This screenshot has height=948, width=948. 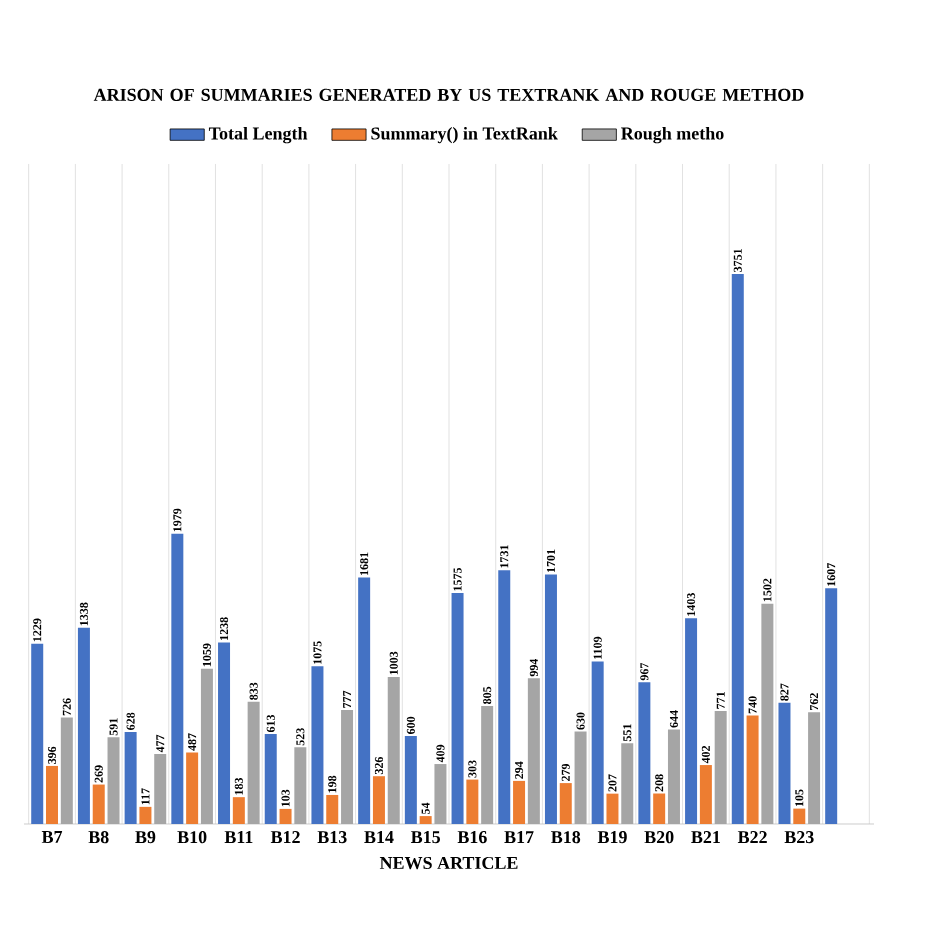 What do you see at coordinates (519, 837) in the screenshot?
I see `x-tick-label: B17` at bounding box center [519, 837].